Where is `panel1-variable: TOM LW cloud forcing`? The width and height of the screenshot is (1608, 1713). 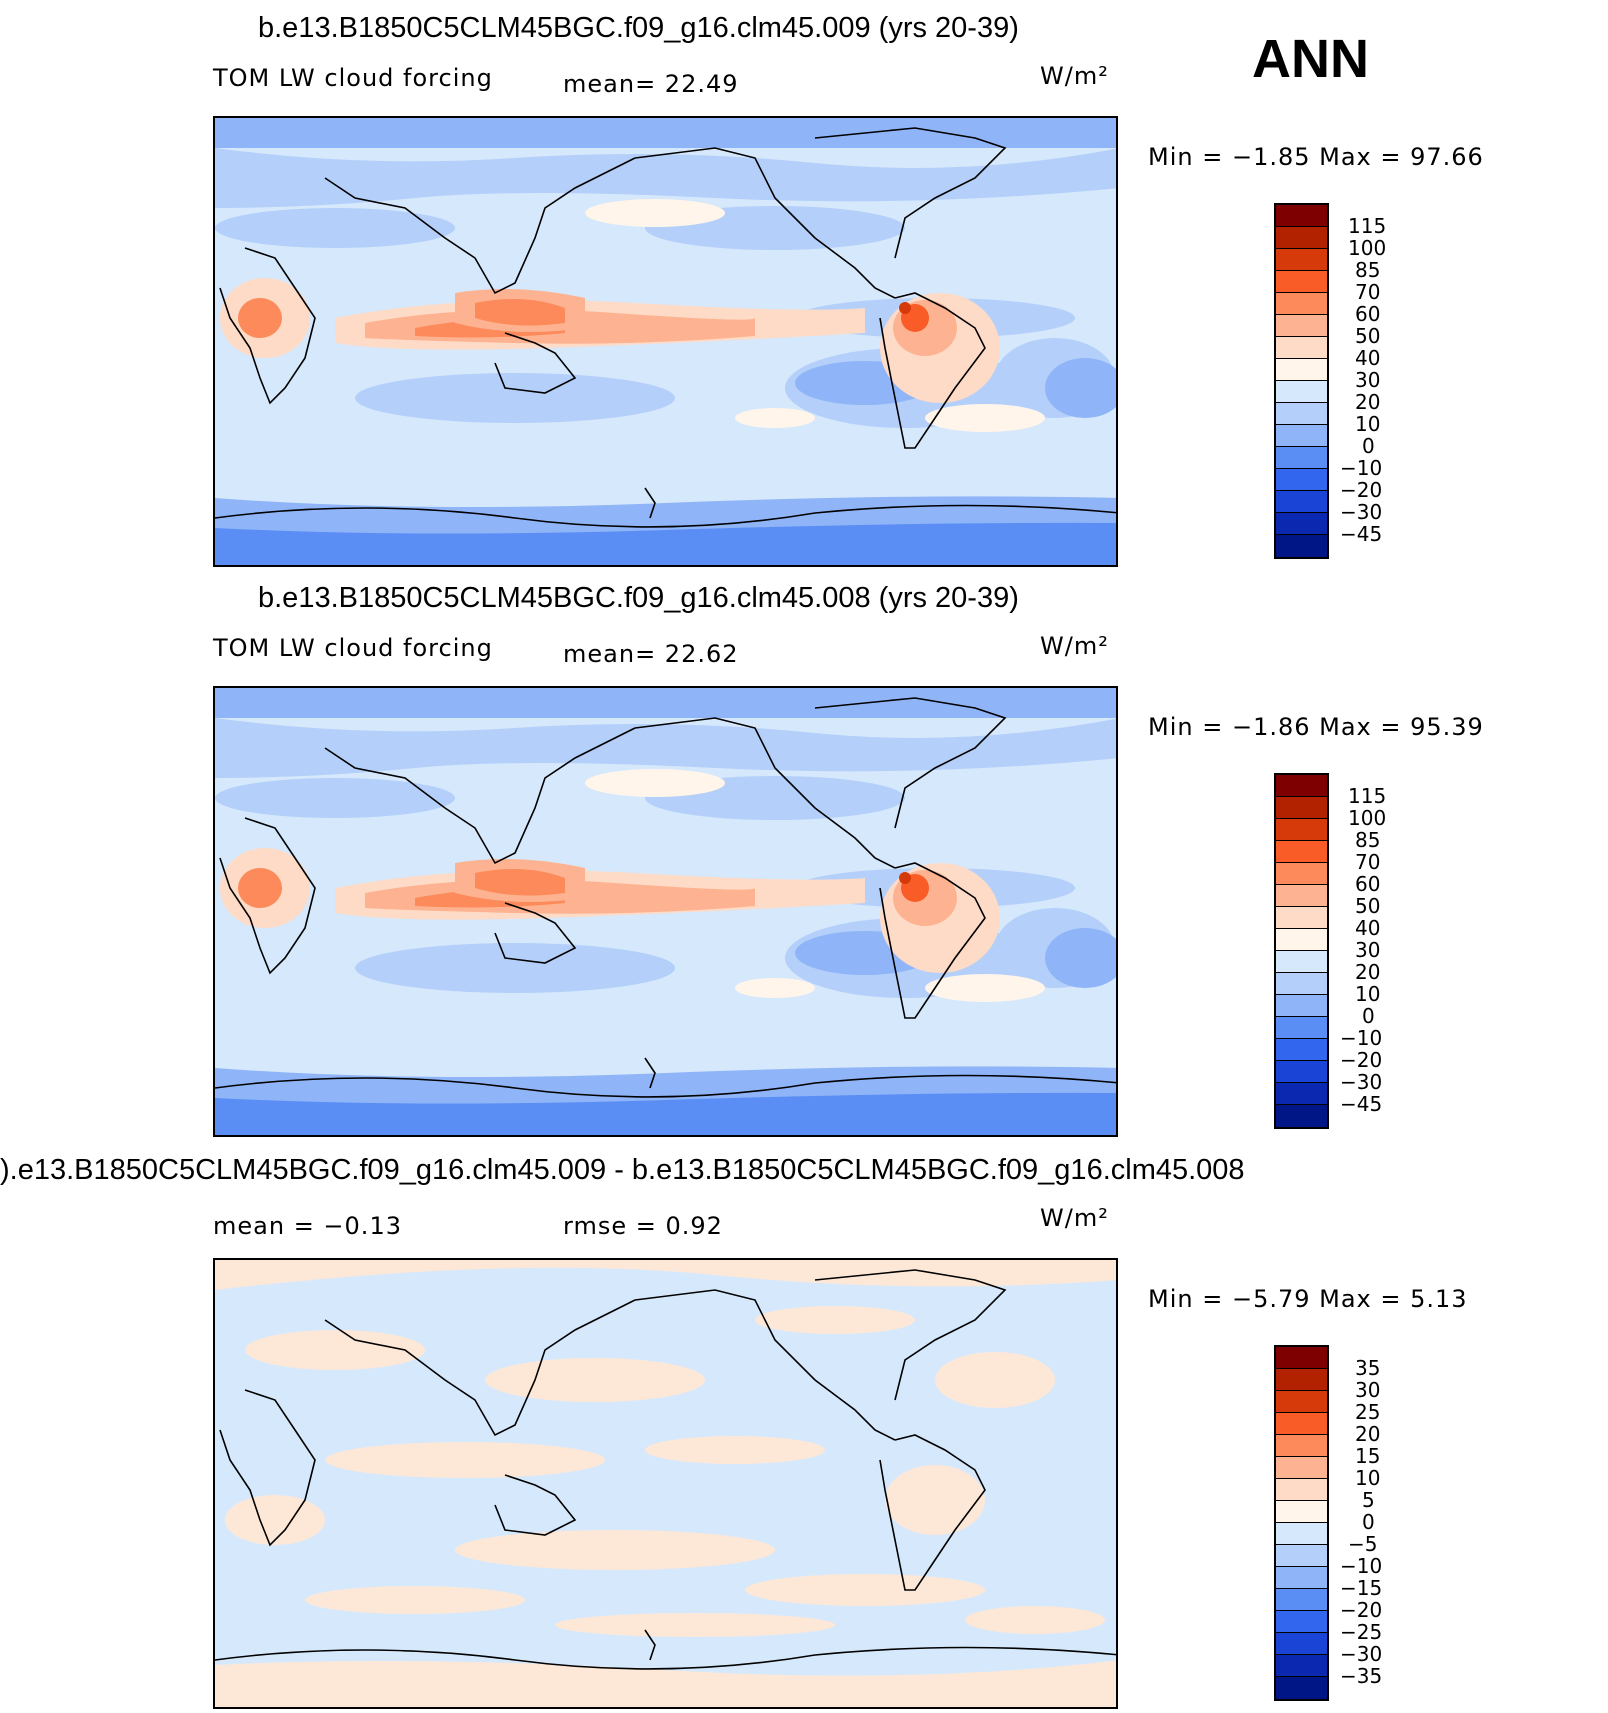 panel1-variable: TOM LW cloud forcing is located at coordinates (353, 78).